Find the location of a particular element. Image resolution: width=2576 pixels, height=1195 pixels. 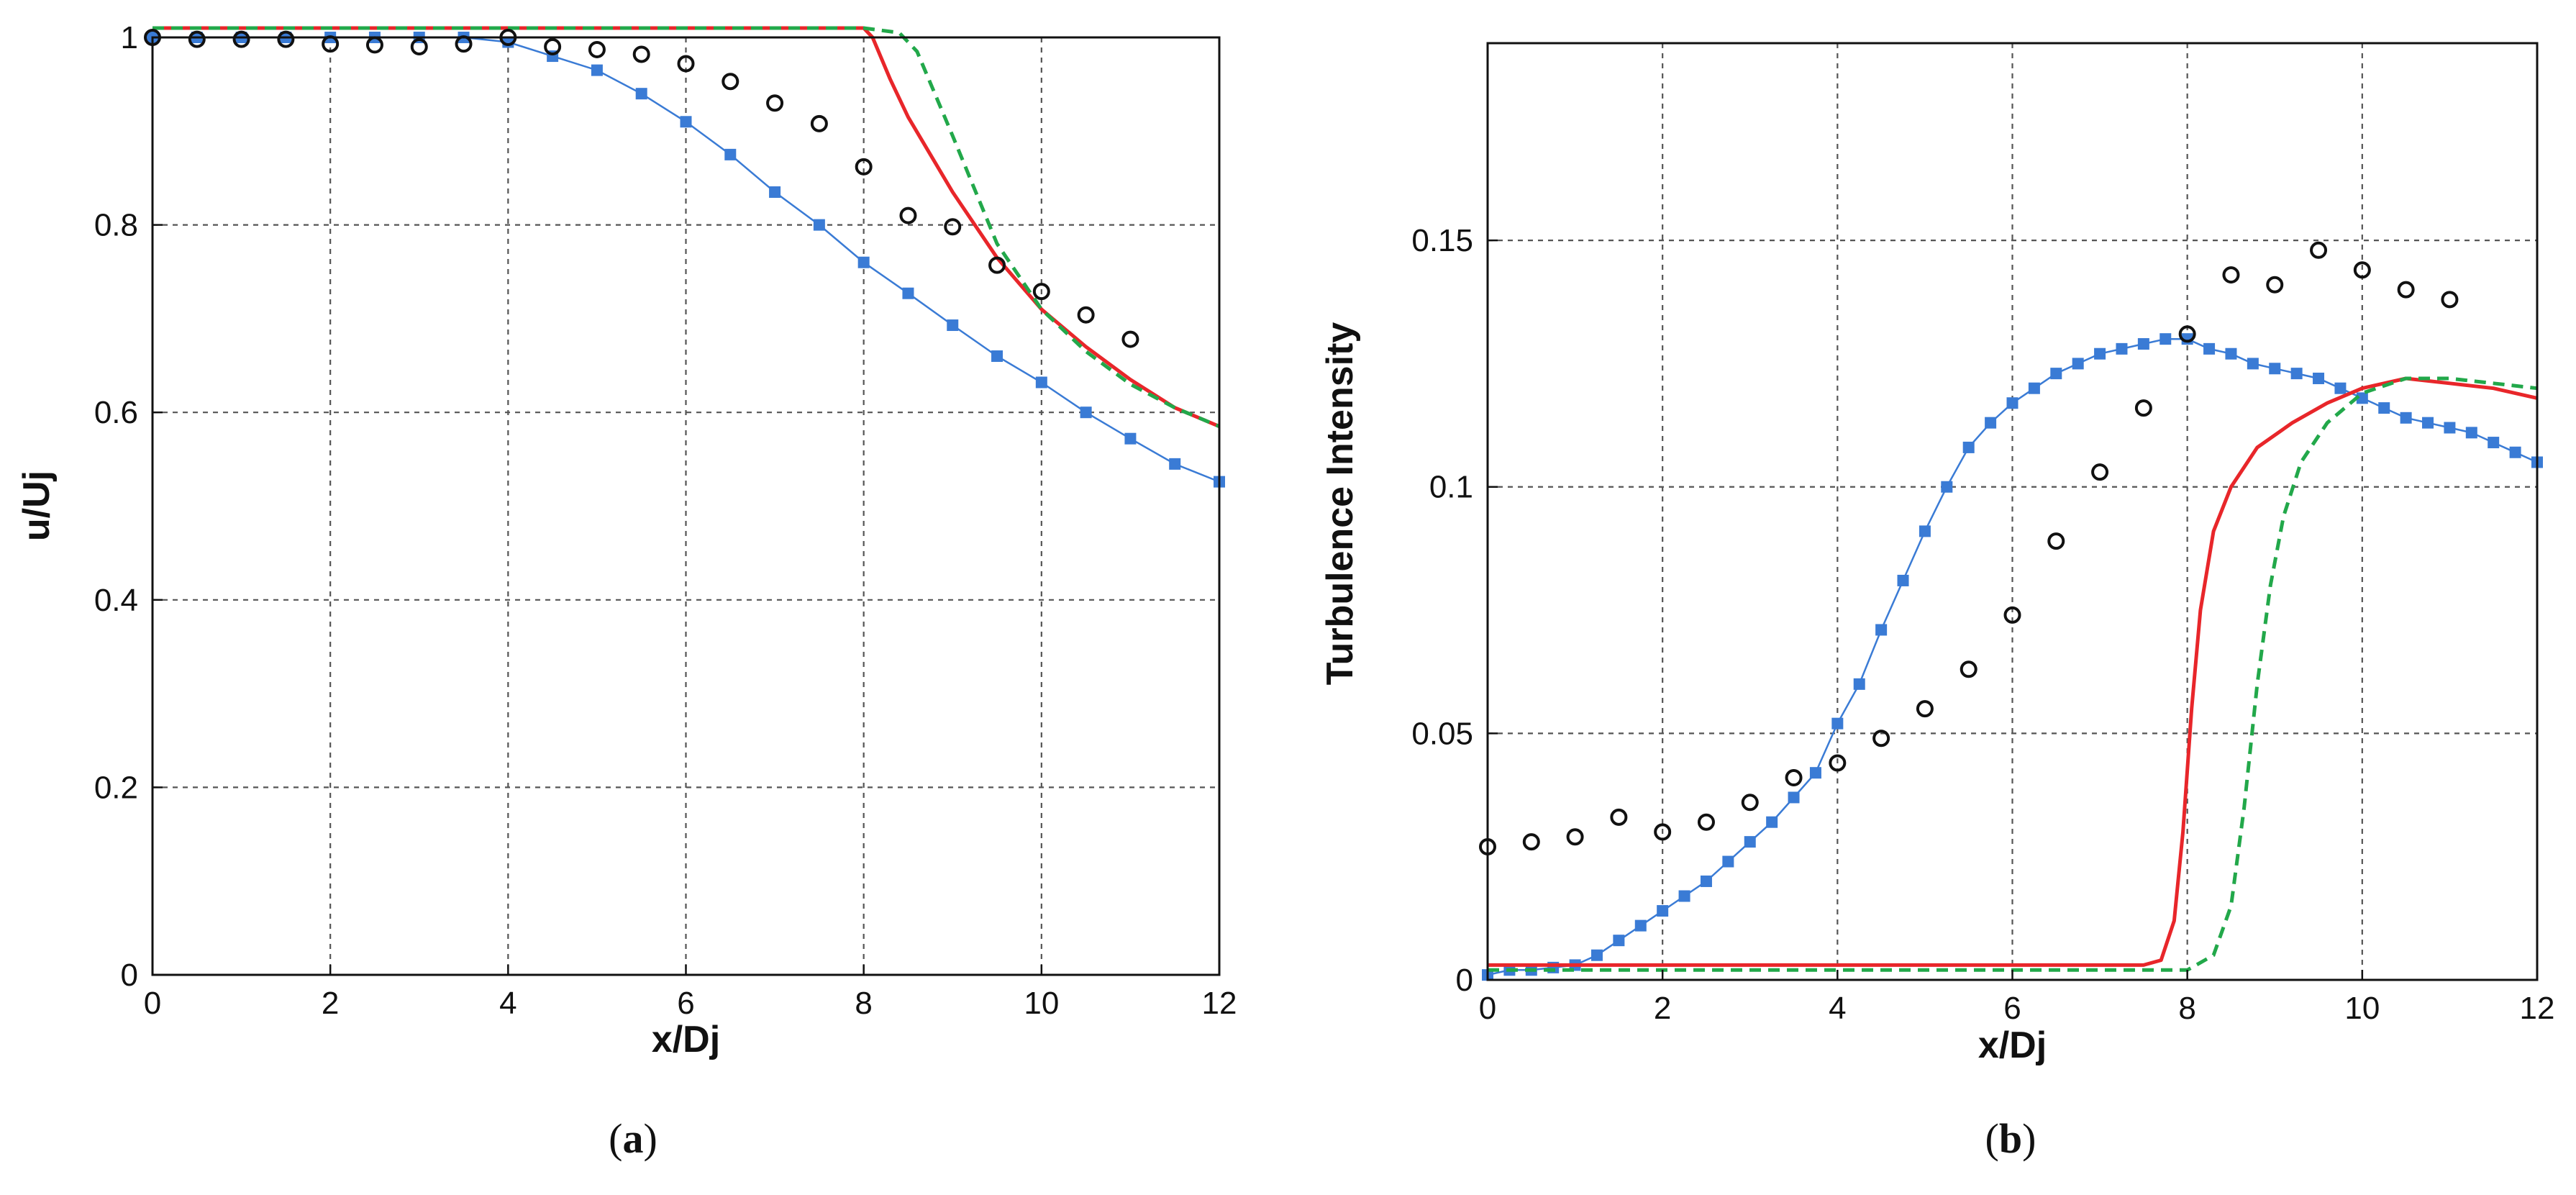

panel-b-x-axis-title: x/Dj is located at coordinates (2012, 1045).